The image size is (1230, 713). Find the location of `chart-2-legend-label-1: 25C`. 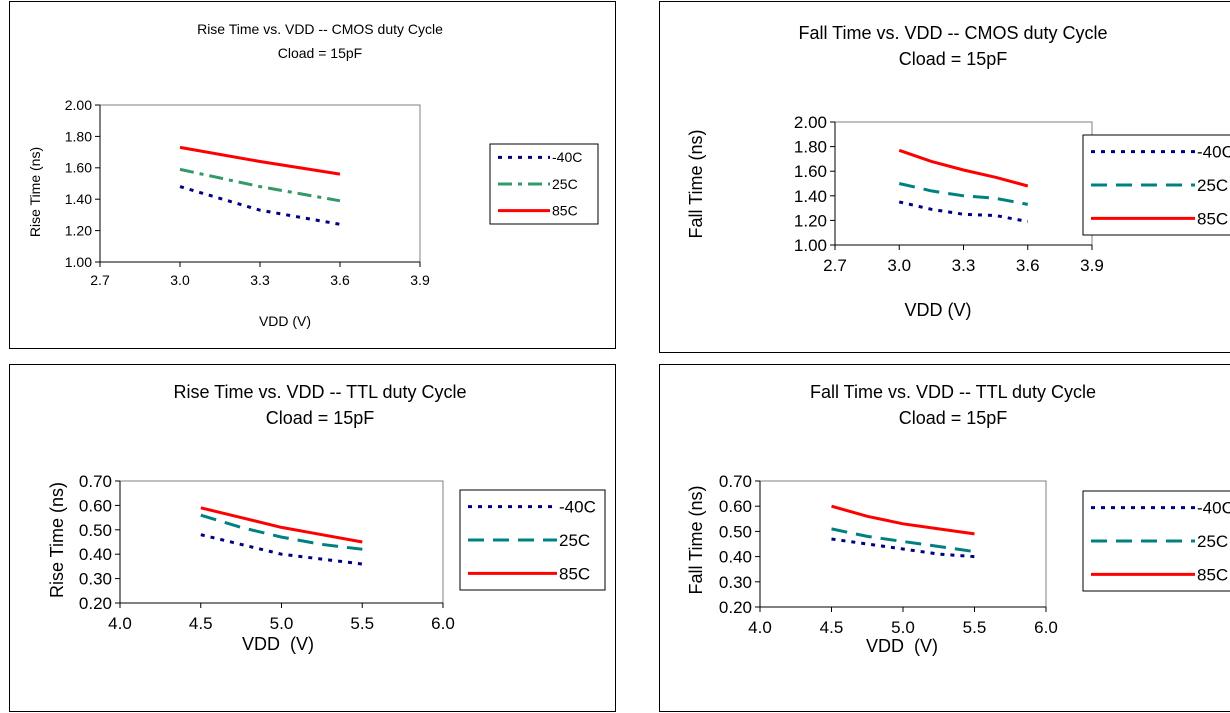

chart-2-legend-label-1: 25C is located at coordinates (574, 540).